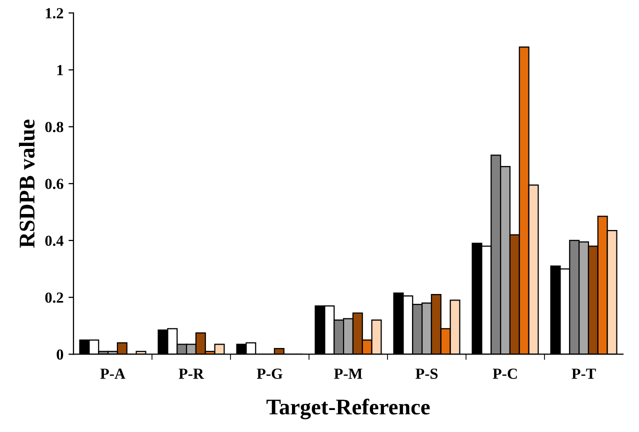  Describe the element at coordinates (427, 373) in the screenshot. I see `x-tick-label: P-S` at that location.